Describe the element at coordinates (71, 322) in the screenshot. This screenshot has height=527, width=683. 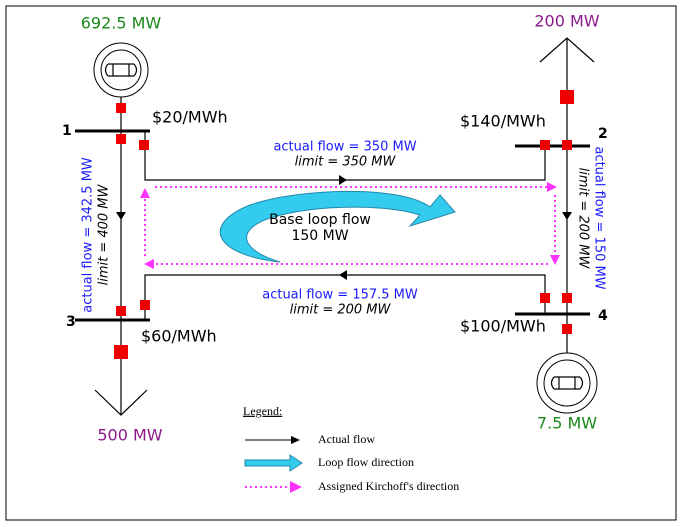
I see `bus-label: 3` at that location.